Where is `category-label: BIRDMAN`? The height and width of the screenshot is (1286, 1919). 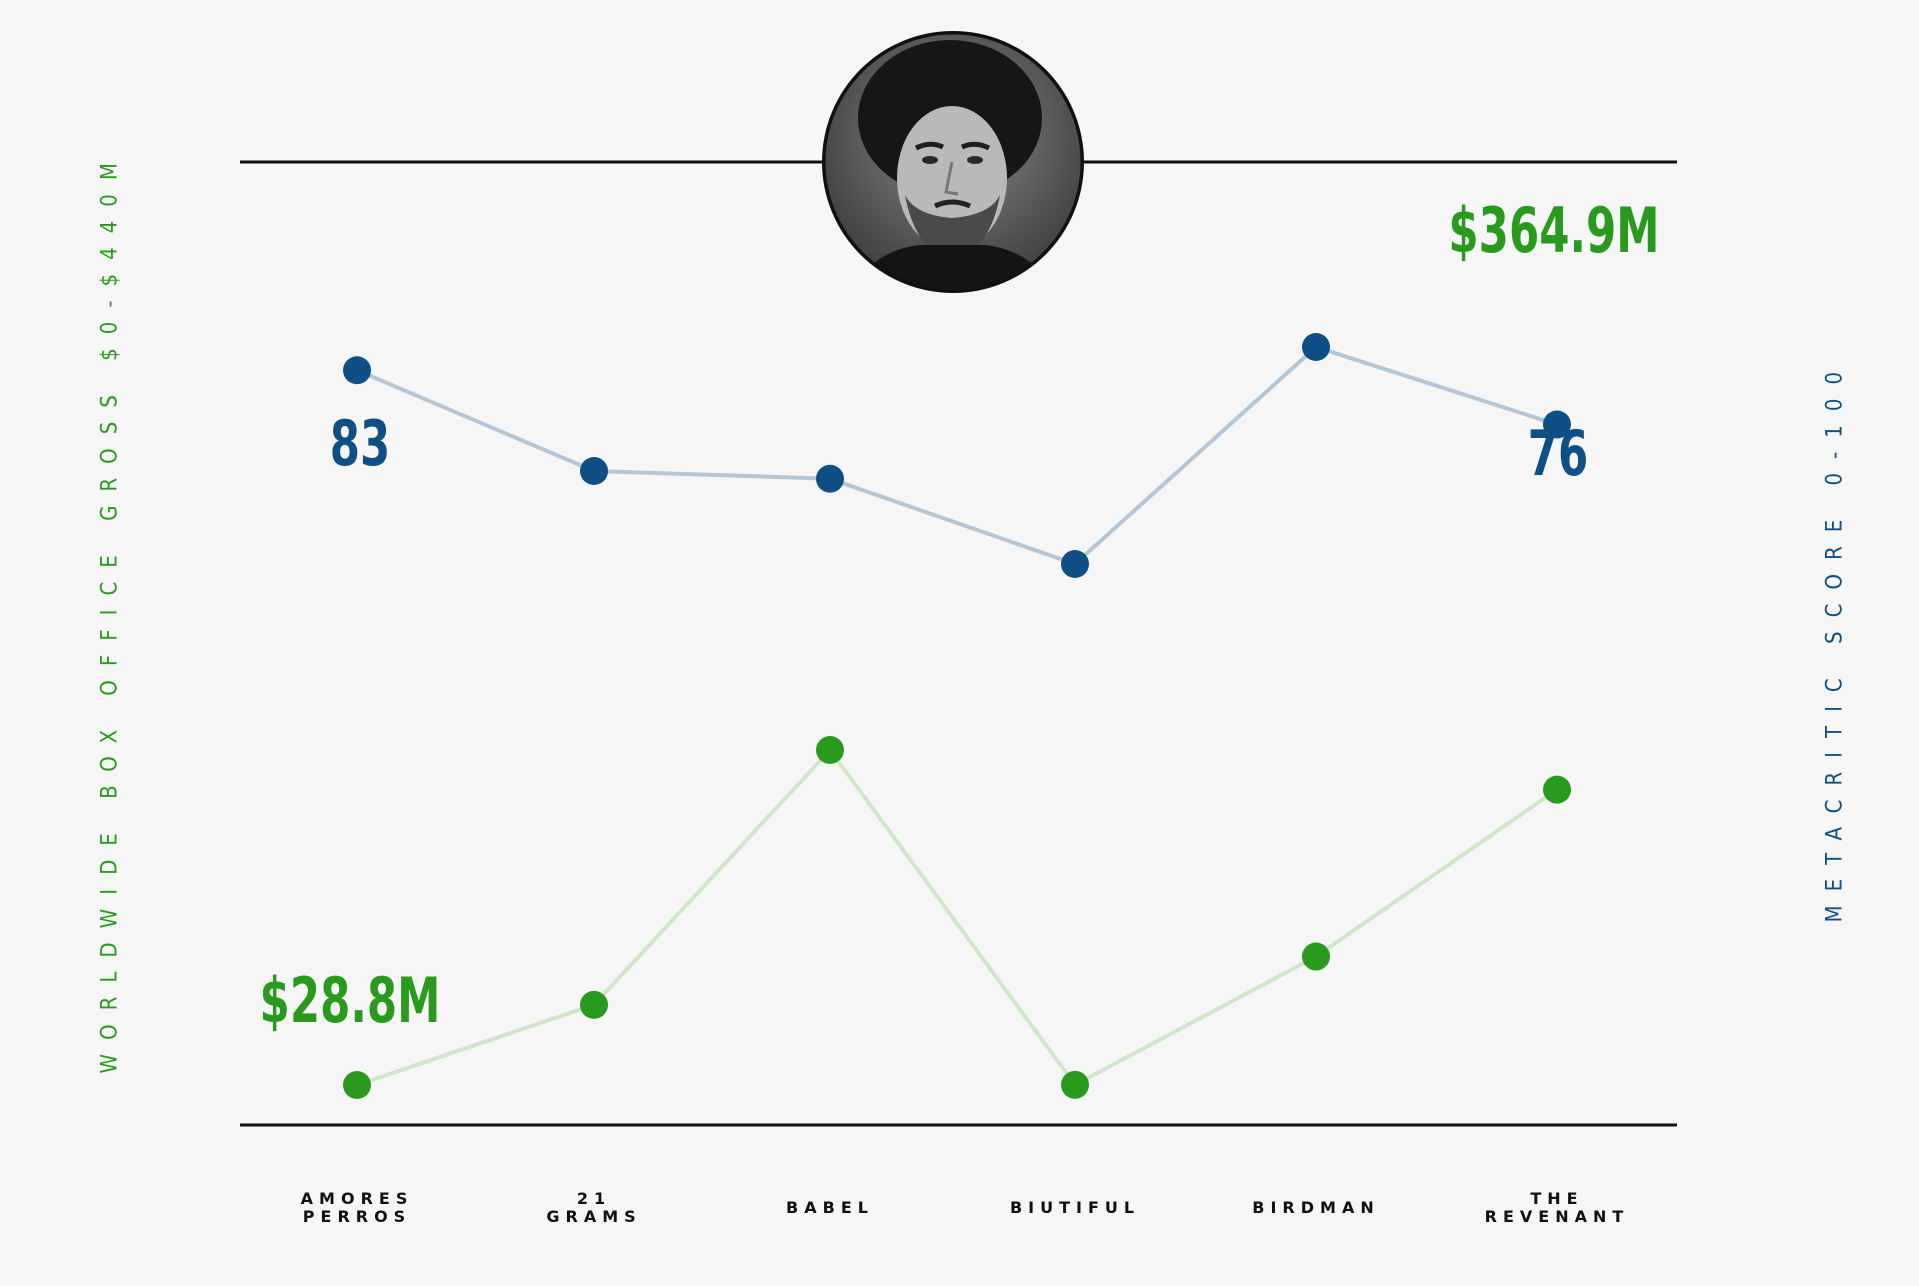
category-label: BIRDMAN is located at coordinates (1316, 1207).